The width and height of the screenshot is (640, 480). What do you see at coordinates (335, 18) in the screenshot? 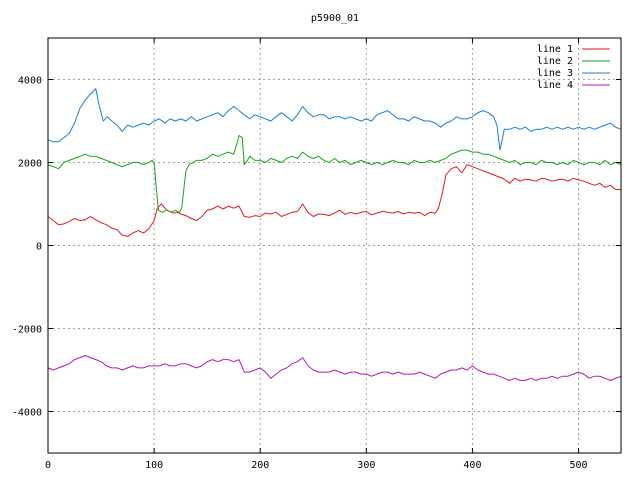
I see `chart-title: p5900_01` at bounding box center [335, 18].